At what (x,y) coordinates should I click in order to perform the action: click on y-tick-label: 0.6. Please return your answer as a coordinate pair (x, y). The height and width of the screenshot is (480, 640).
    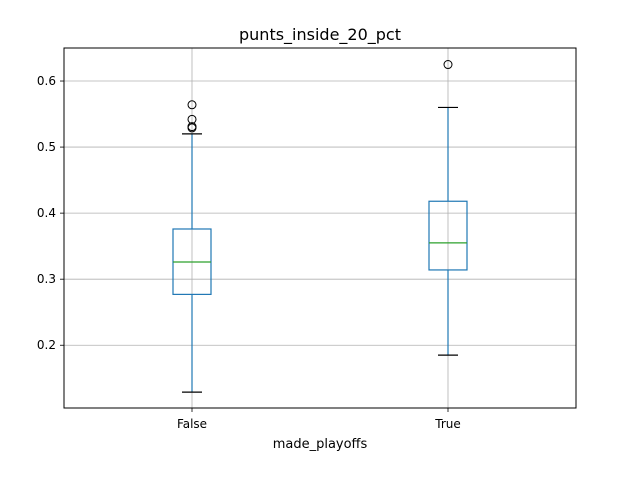
    Looking at the image, I should click on (46, 81).